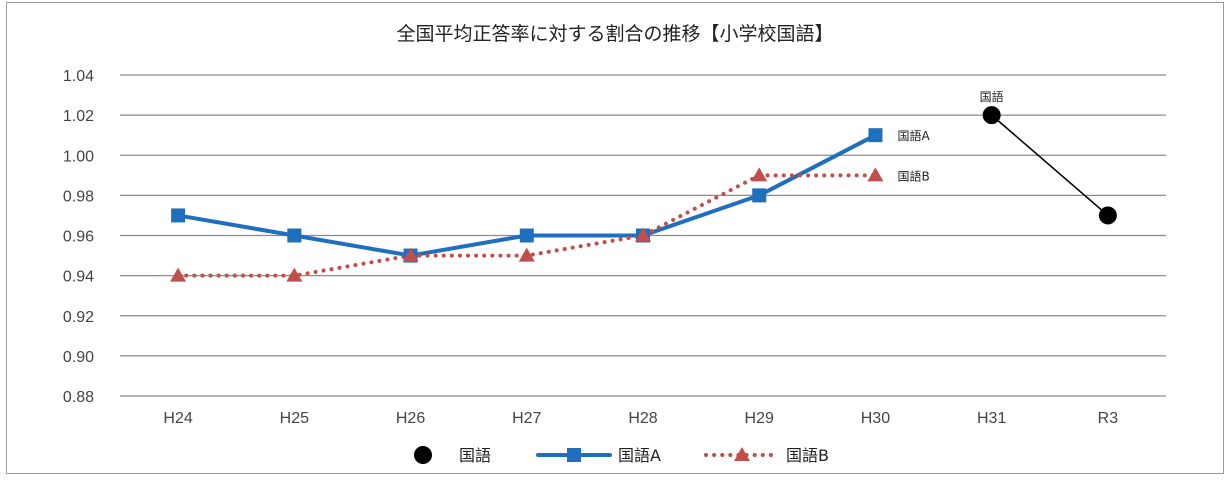 The height and width of the screenshot is (481, 1231). Describe the element at coordinates (177, 418) in the screenshot. I see `x-tick-label: H24` at that location.